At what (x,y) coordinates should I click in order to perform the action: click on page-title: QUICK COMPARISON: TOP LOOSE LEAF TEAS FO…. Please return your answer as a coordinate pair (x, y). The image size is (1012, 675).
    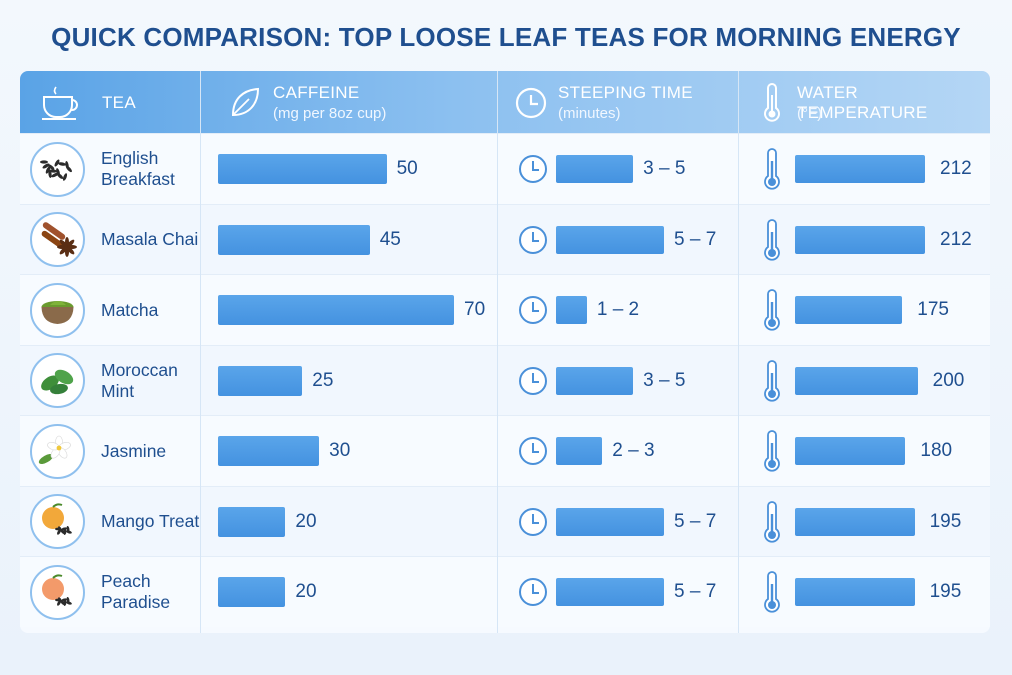
    Looking at the image, I should click on (506, 37).